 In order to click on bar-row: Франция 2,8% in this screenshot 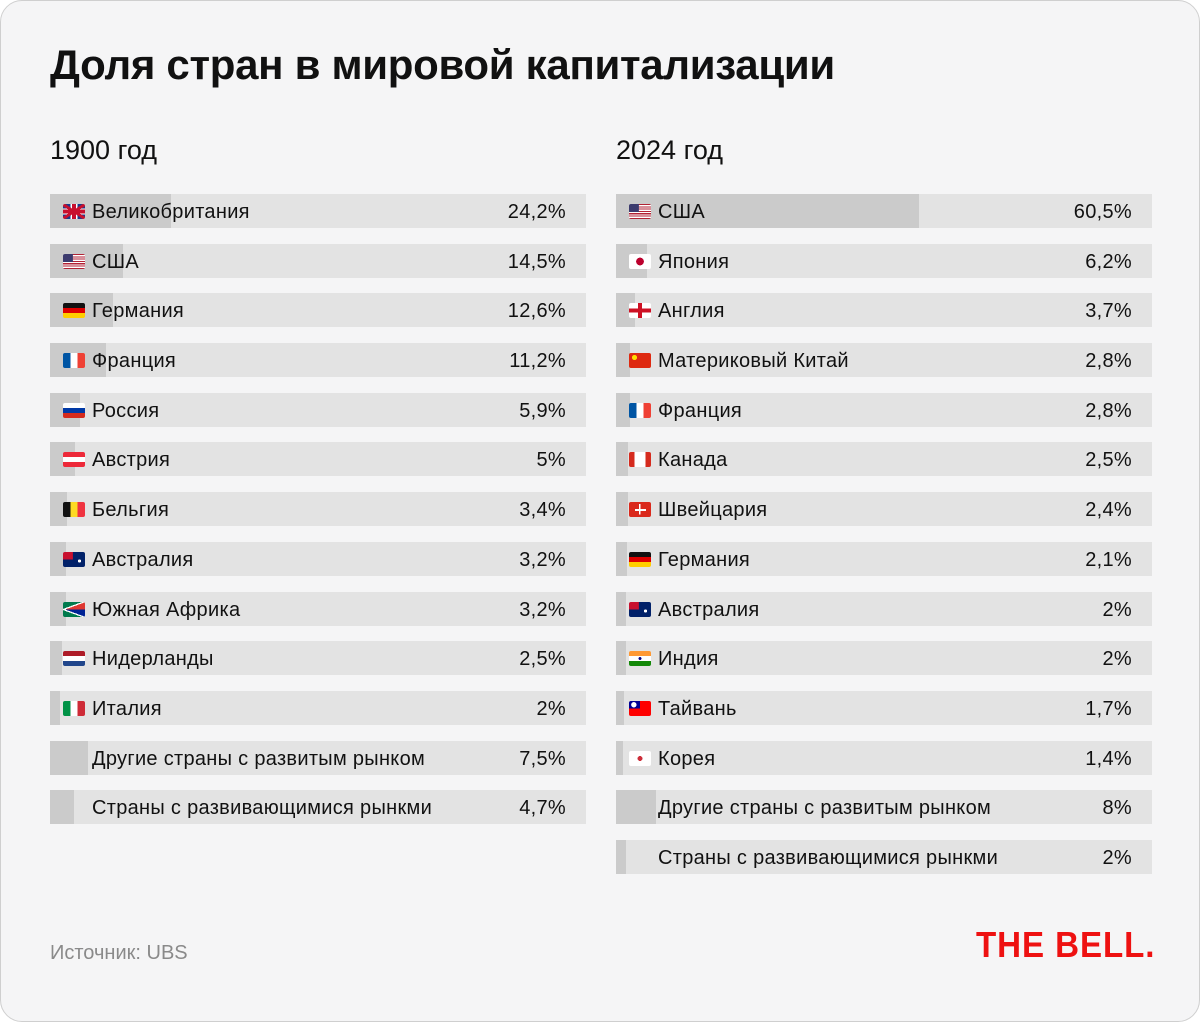, I will do `click(884, 409)`.